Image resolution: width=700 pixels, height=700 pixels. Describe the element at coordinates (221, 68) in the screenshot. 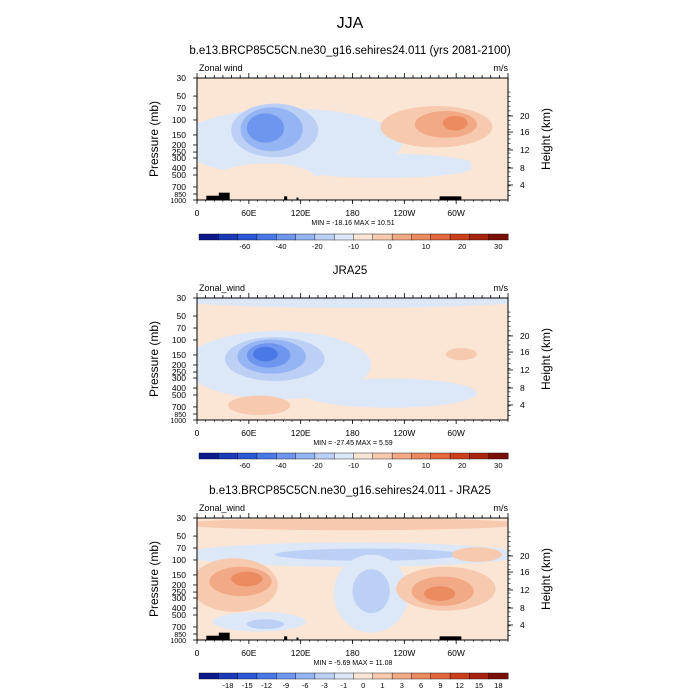

I see `left-label: Zonal wind` at that location.